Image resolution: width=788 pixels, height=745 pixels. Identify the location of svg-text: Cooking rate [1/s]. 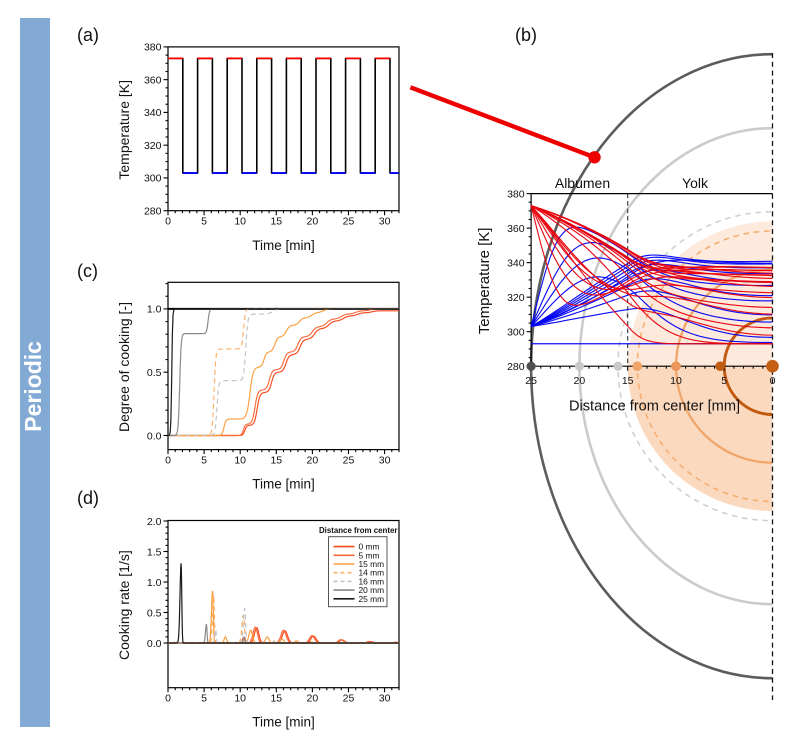
(124, 605).